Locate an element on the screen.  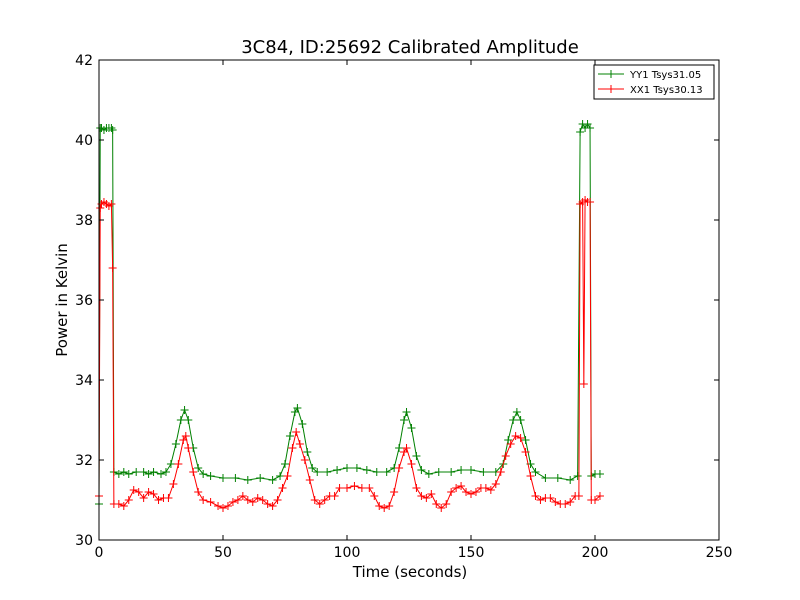
legend-label: YY1 Tsys31.05 is located at coordinates (665, 75).